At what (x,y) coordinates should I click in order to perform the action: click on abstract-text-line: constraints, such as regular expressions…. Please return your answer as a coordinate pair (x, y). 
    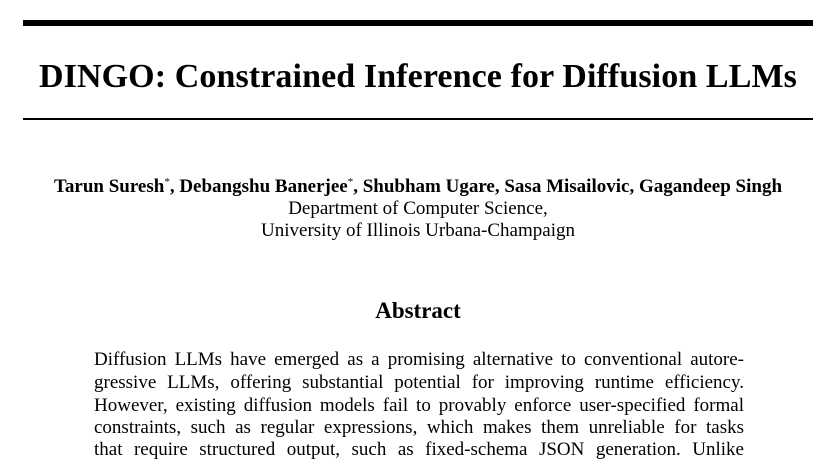
    Looking at the image, I should click on (419, 427).